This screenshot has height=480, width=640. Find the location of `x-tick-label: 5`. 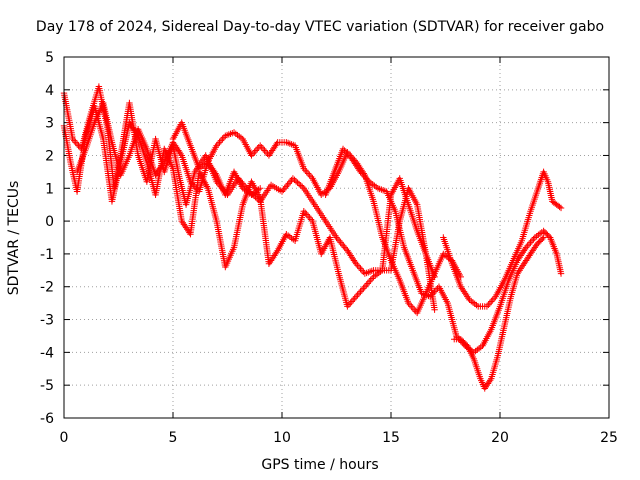

x-tick-label: 5 is located at coordinates (173, 438).